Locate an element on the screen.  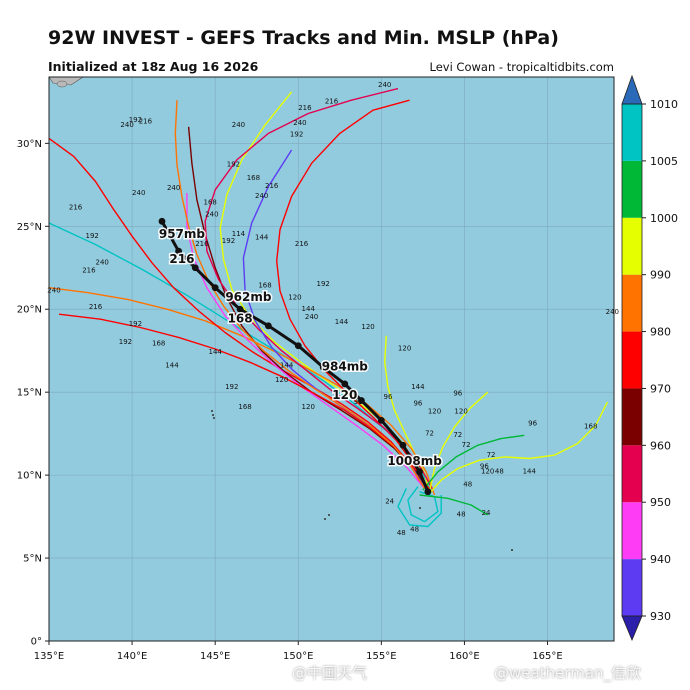
colorbar-frame is located at coordinates (632, 360).